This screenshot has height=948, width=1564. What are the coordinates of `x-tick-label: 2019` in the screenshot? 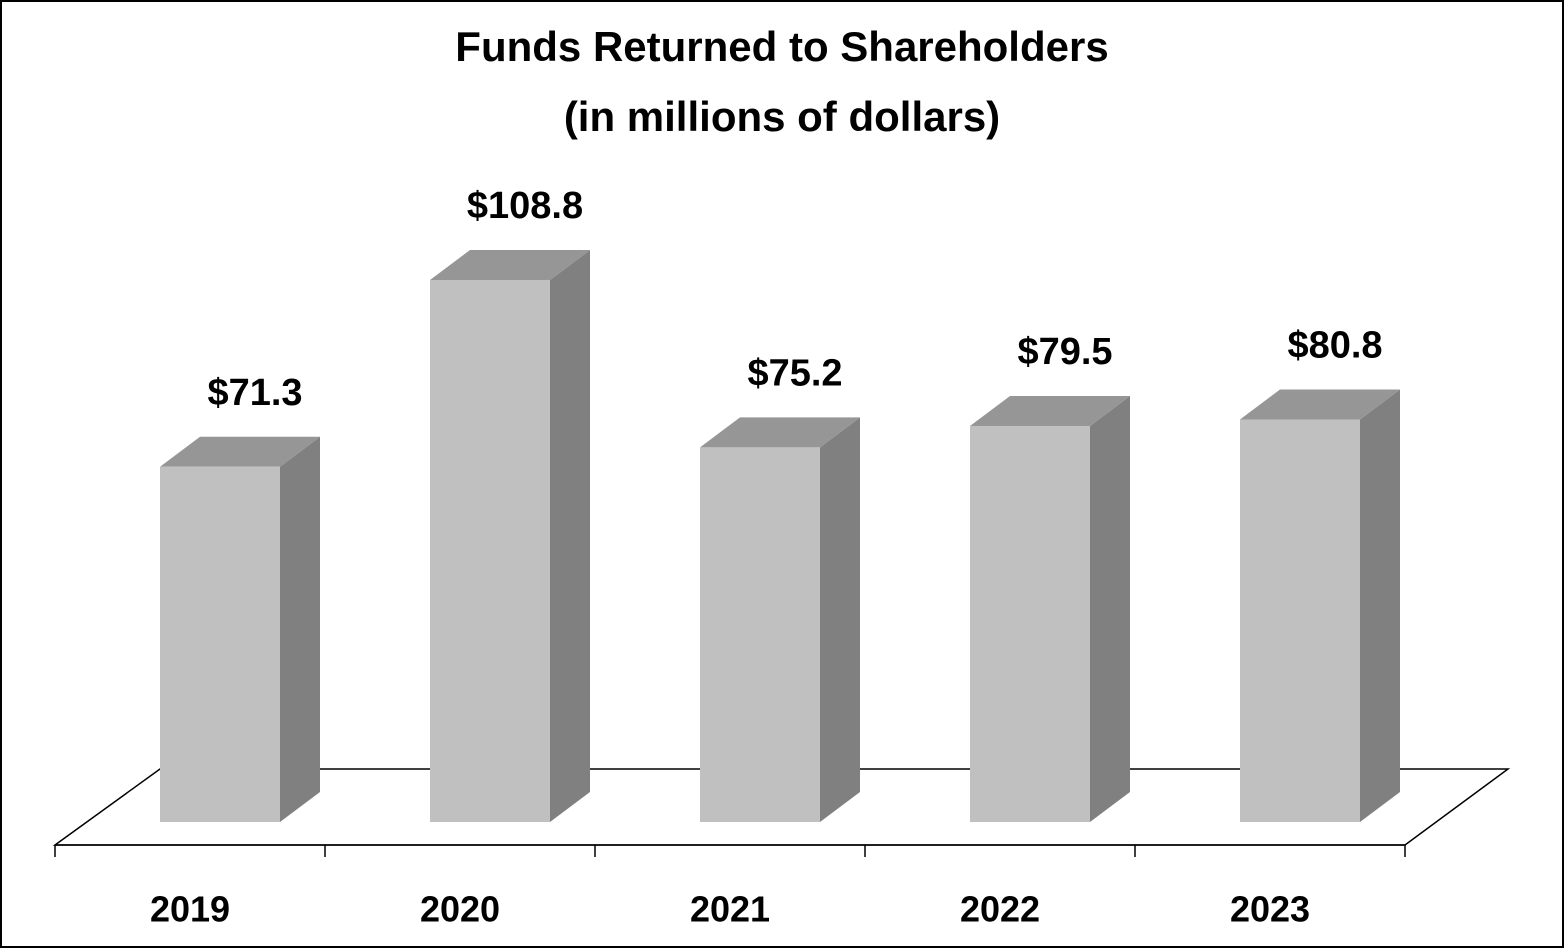 It's located at (190, 909).